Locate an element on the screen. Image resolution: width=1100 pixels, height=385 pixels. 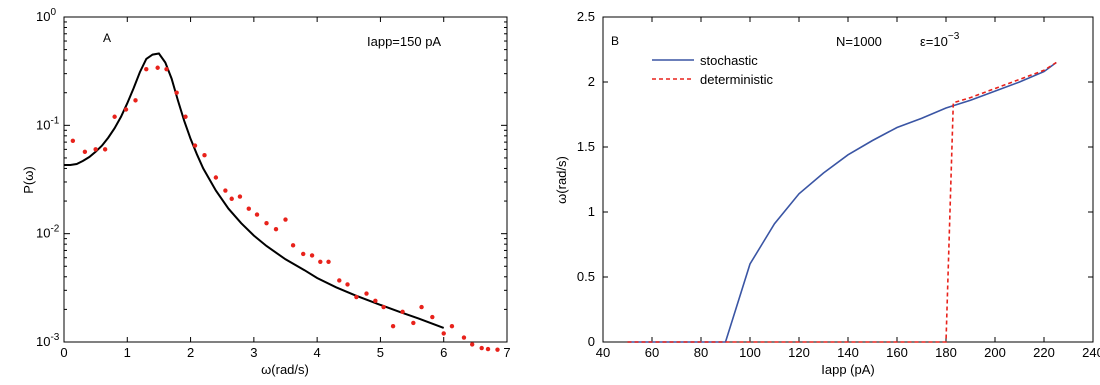
panel-a-x-tick-label: 6 is located at coordinates (443, 352).